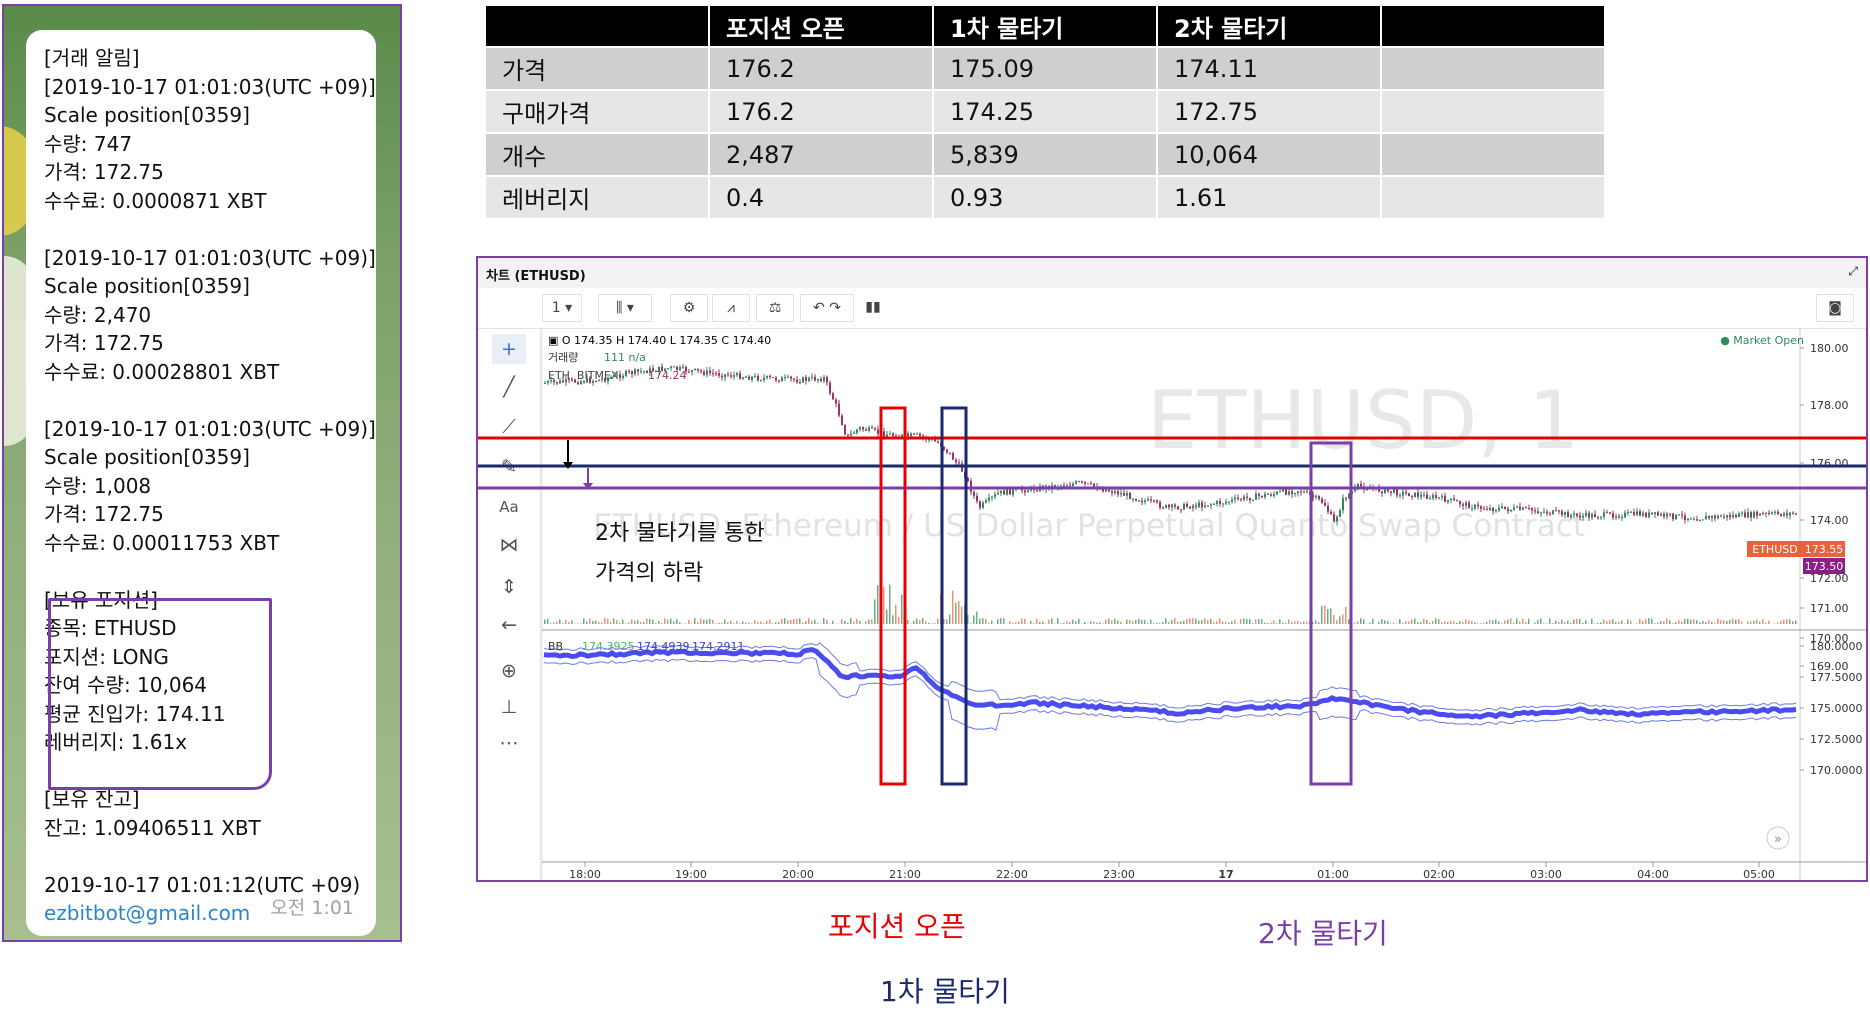 The height and width of the screenshot is (1025, 1870). What do you see at coordinates (147, 913) in the screenshot?
I see `email-link: ezbitbot@gmail.com` at bounding box center [147, 913].